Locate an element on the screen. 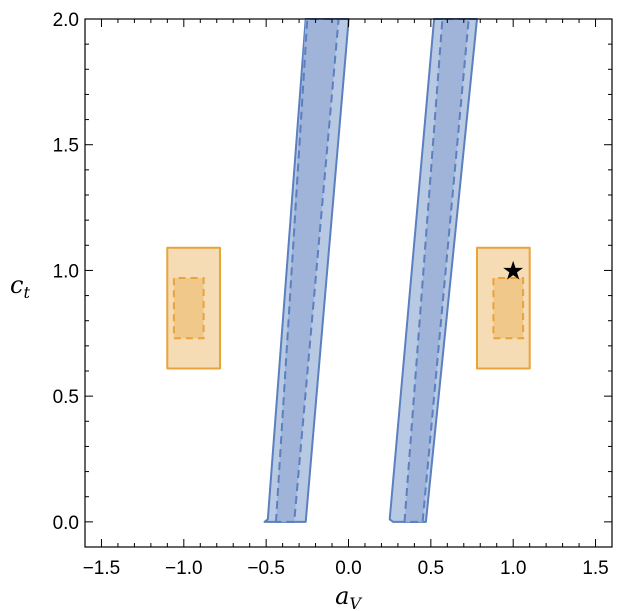 The width and height of the screenshot is (631, 611). star-marker: ★ is located at coordinates (513, 271).